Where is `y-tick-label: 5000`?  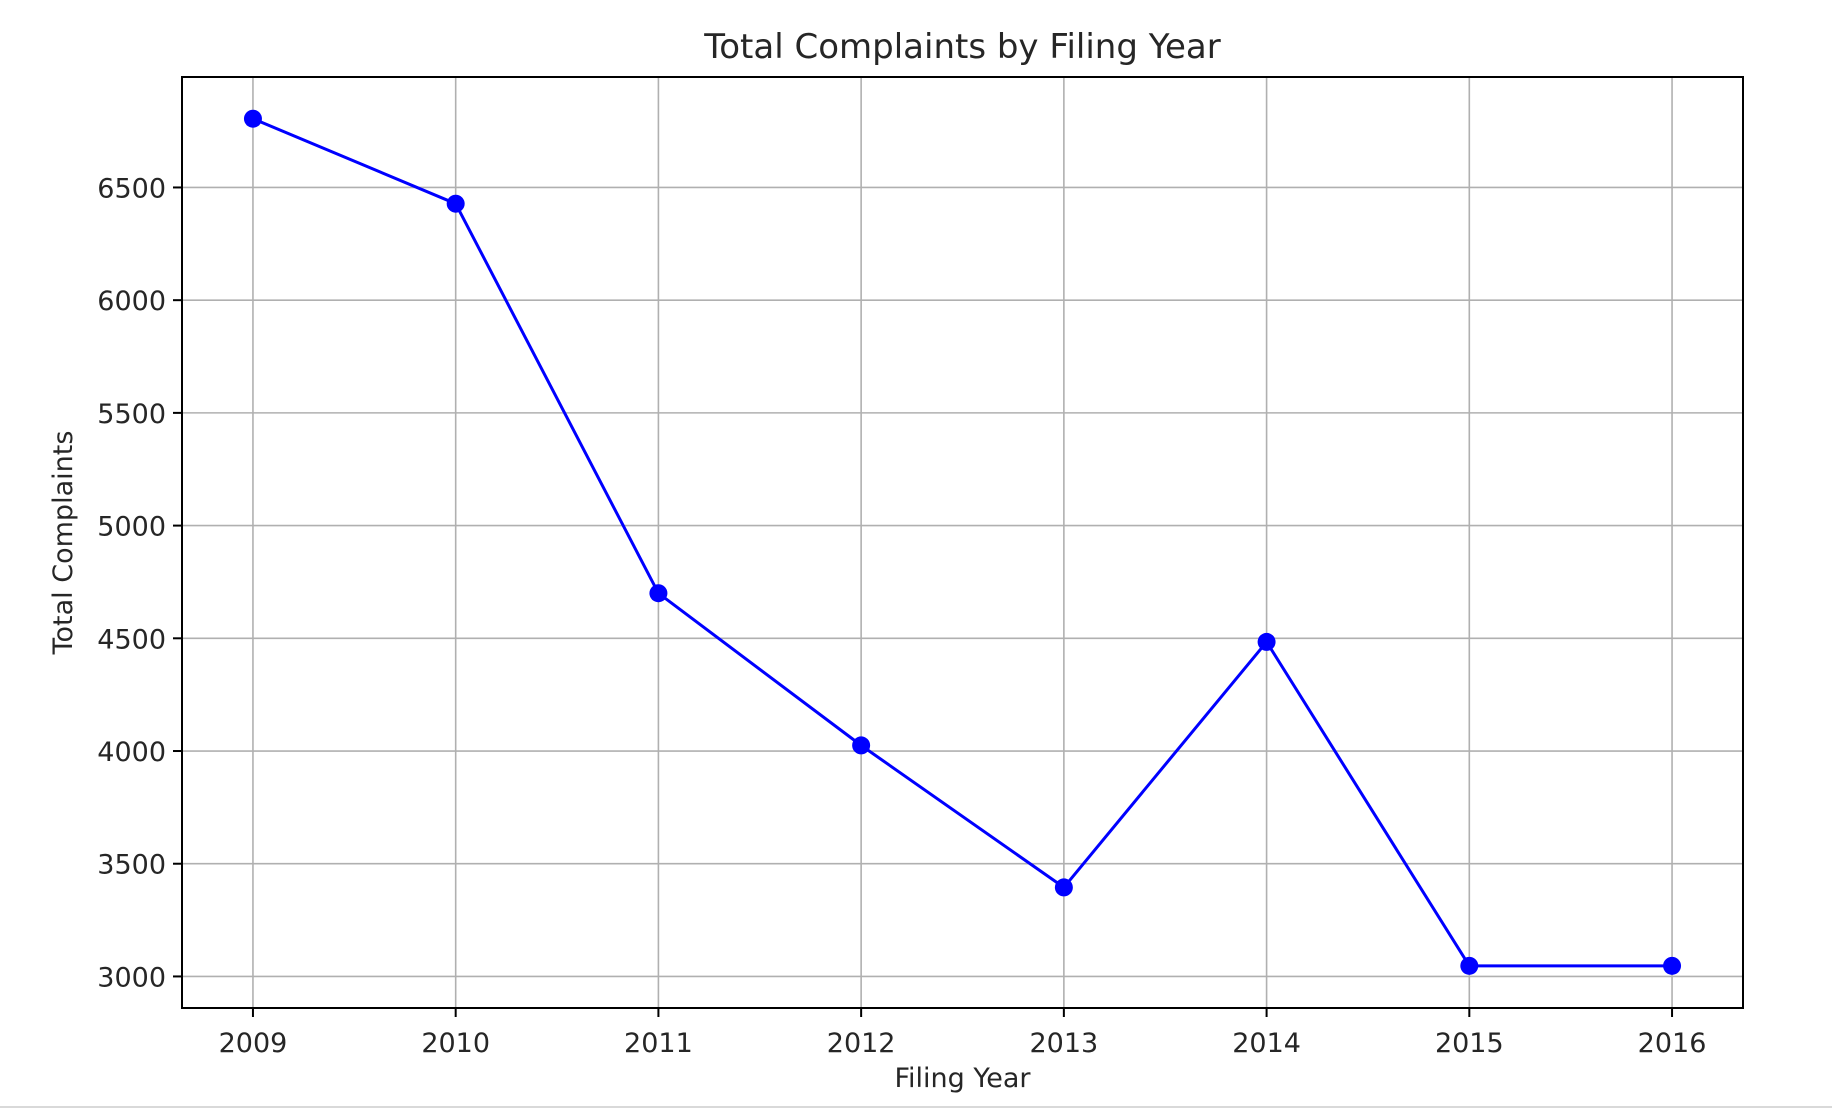
y-tick-label: 5000 is located at coordinates (131, 527).